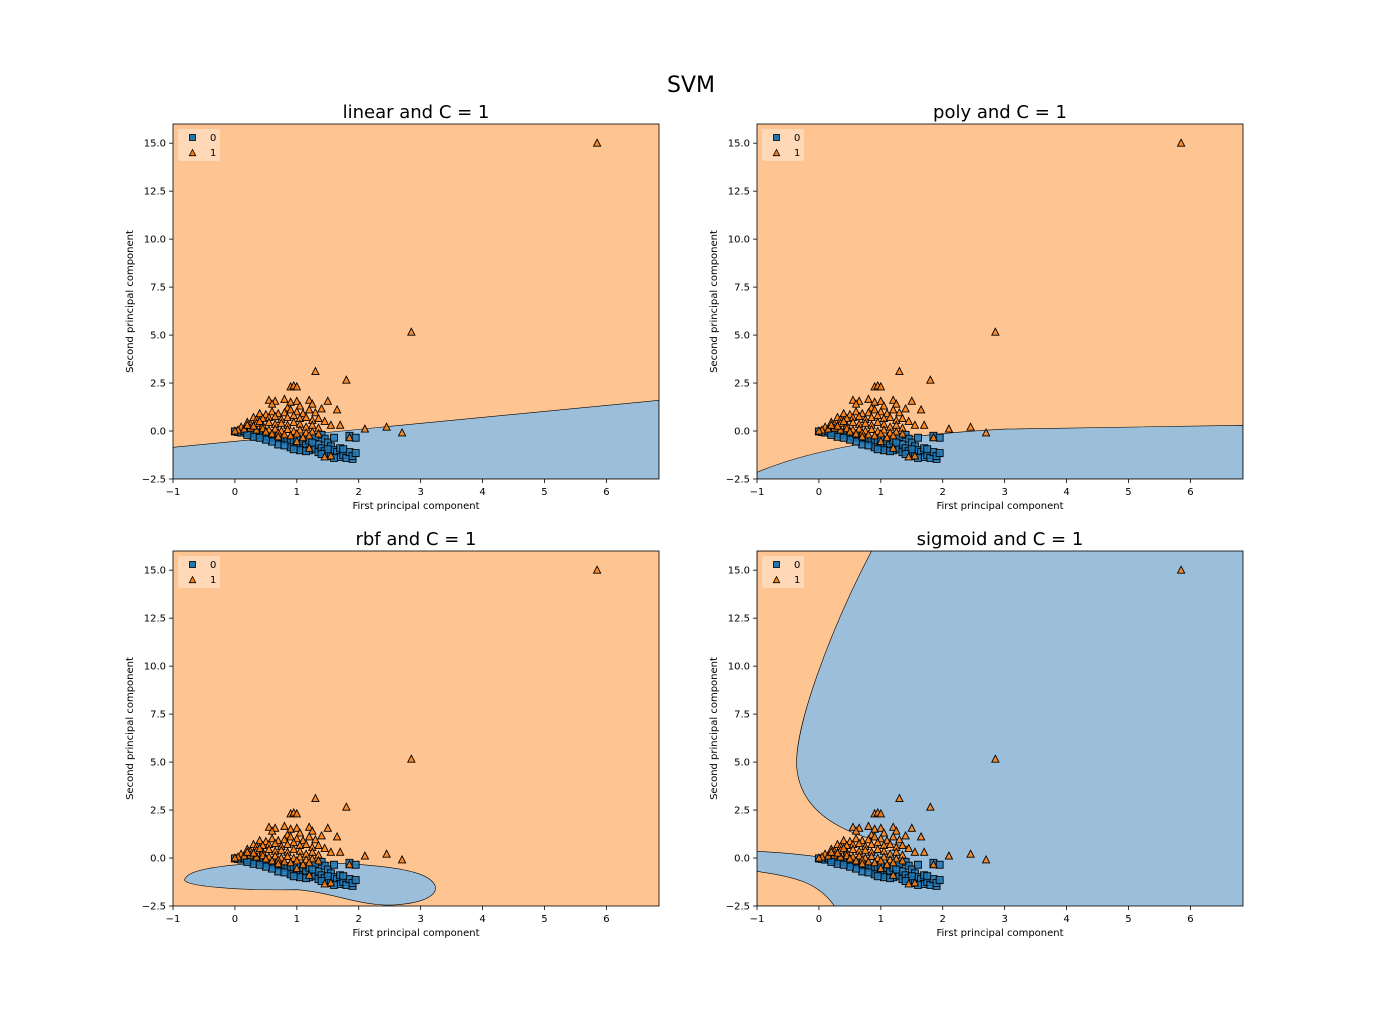  I want to click on xtick-label: −1, so click(757, 492).